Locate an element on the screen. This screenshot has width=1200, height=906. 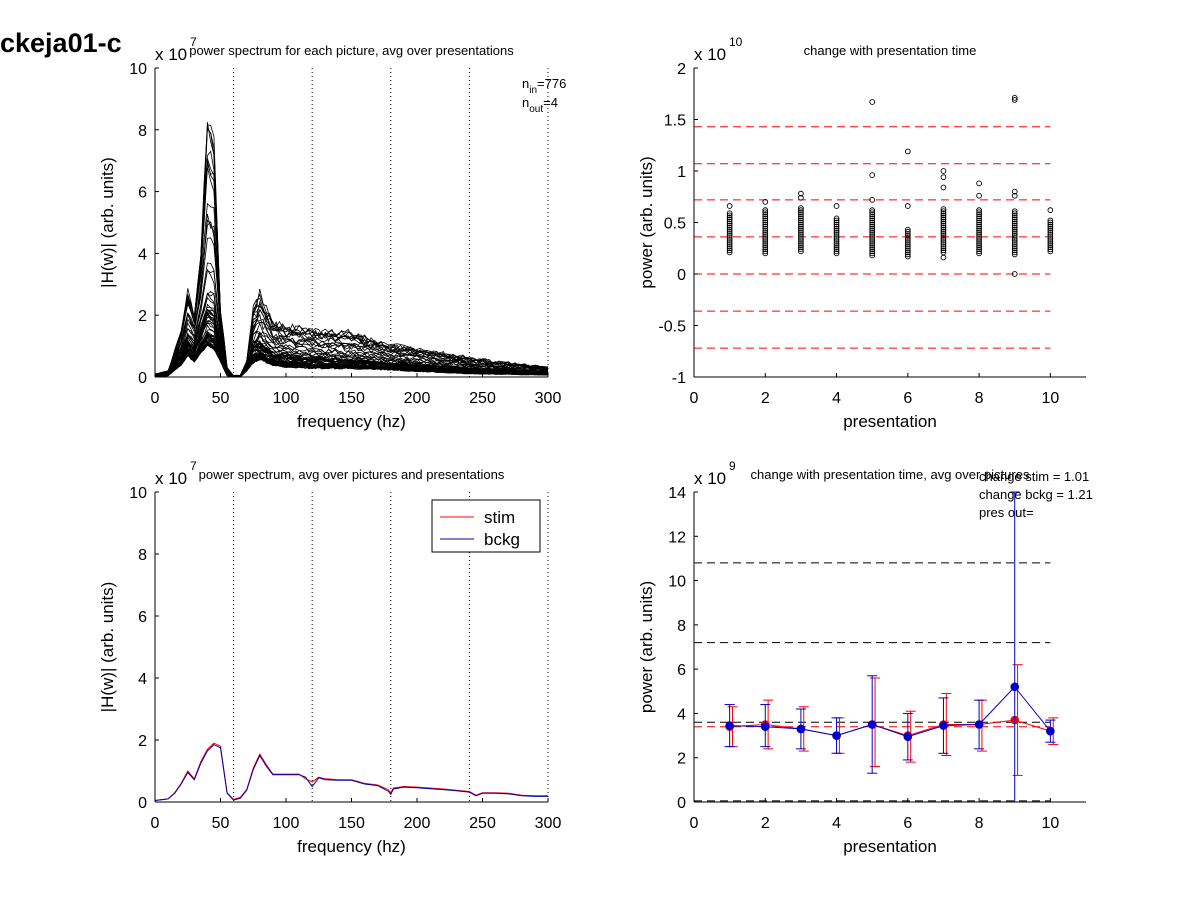
y-axis-label: power (arb. units) is located at coordinates (646, 222).